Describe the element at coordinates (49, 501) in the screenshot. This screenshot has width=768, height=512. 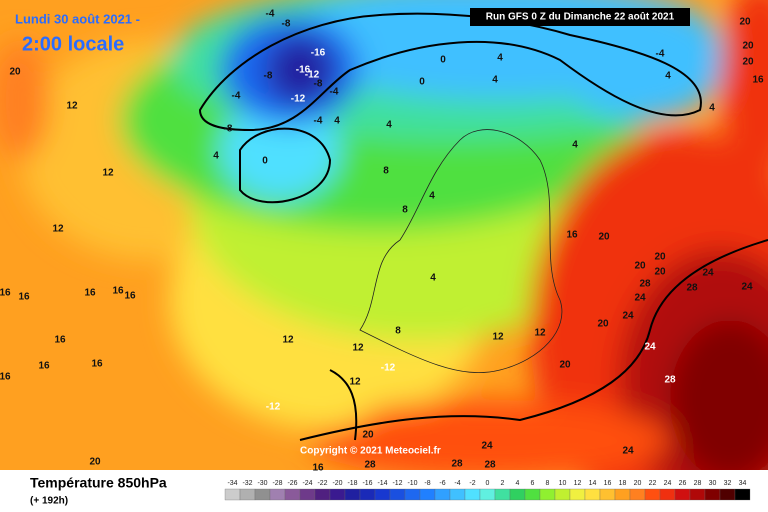
I see `footer-lead: (+ 192h)` at that location.